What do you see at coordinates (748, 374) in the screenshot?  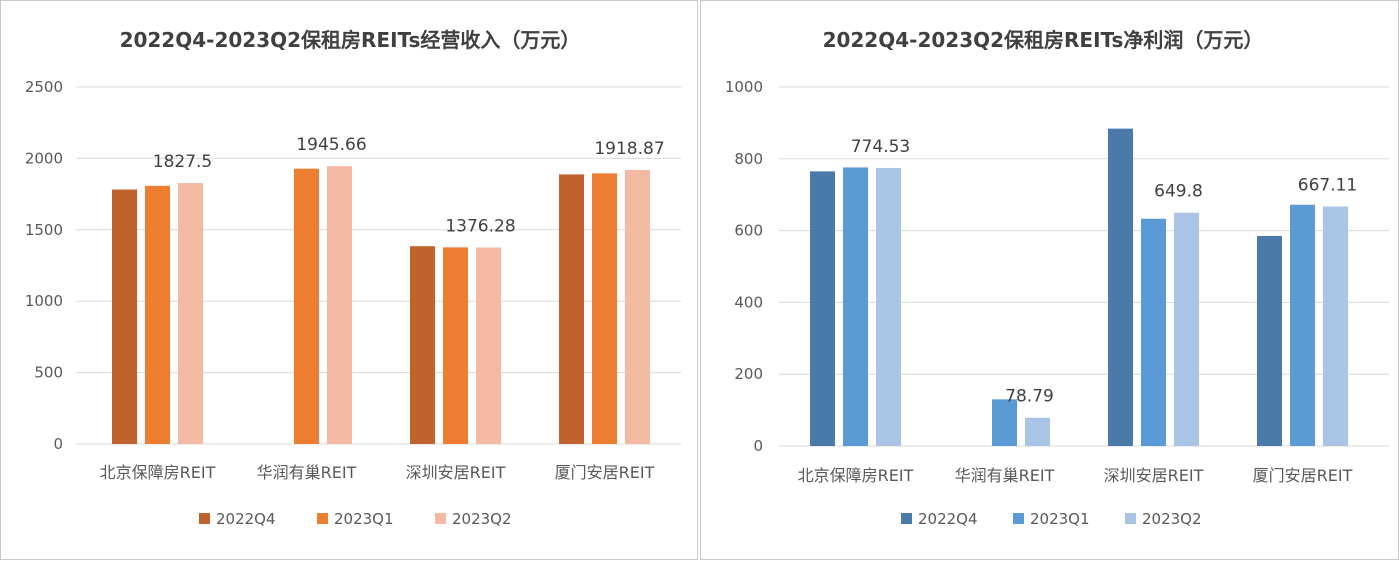 I see `y-tick-label: 200` at bounding box center [748, 374].